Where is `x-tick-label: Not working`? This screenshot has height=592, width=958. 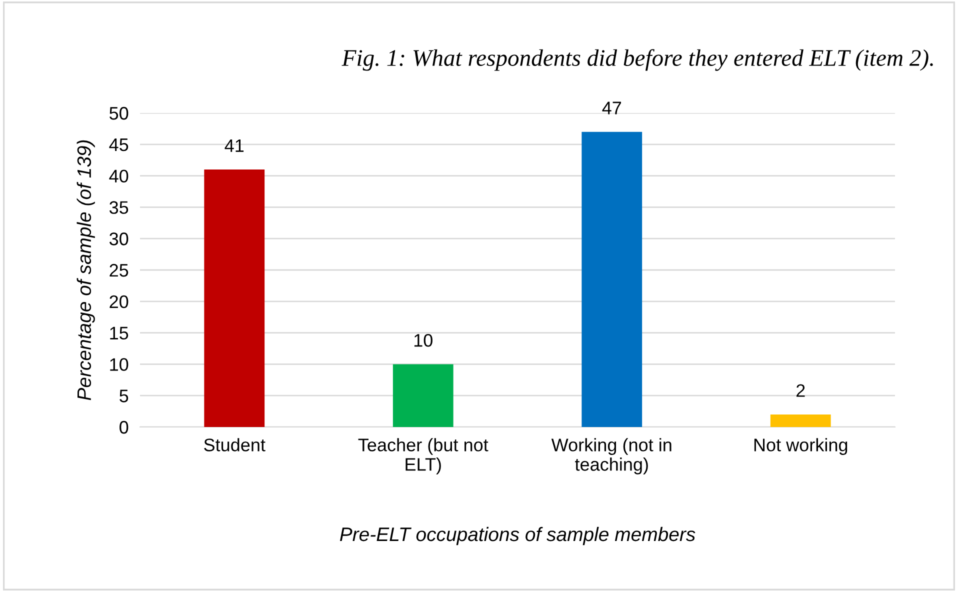
x-tick-label: Not working is located at coordinates (801, 446).